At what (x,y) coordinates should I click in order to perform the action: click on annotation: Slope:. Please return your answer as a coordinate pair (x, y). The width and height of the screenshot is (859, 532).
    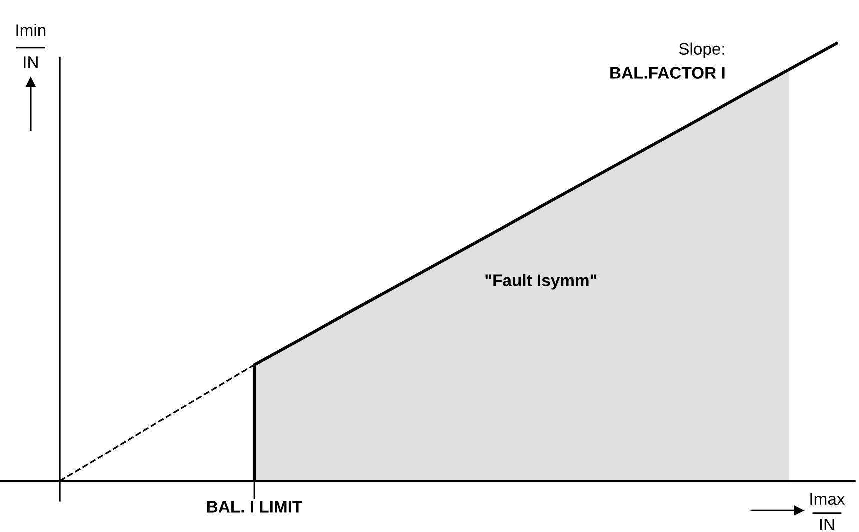
    Looking at the image, I should click on (701, 50).